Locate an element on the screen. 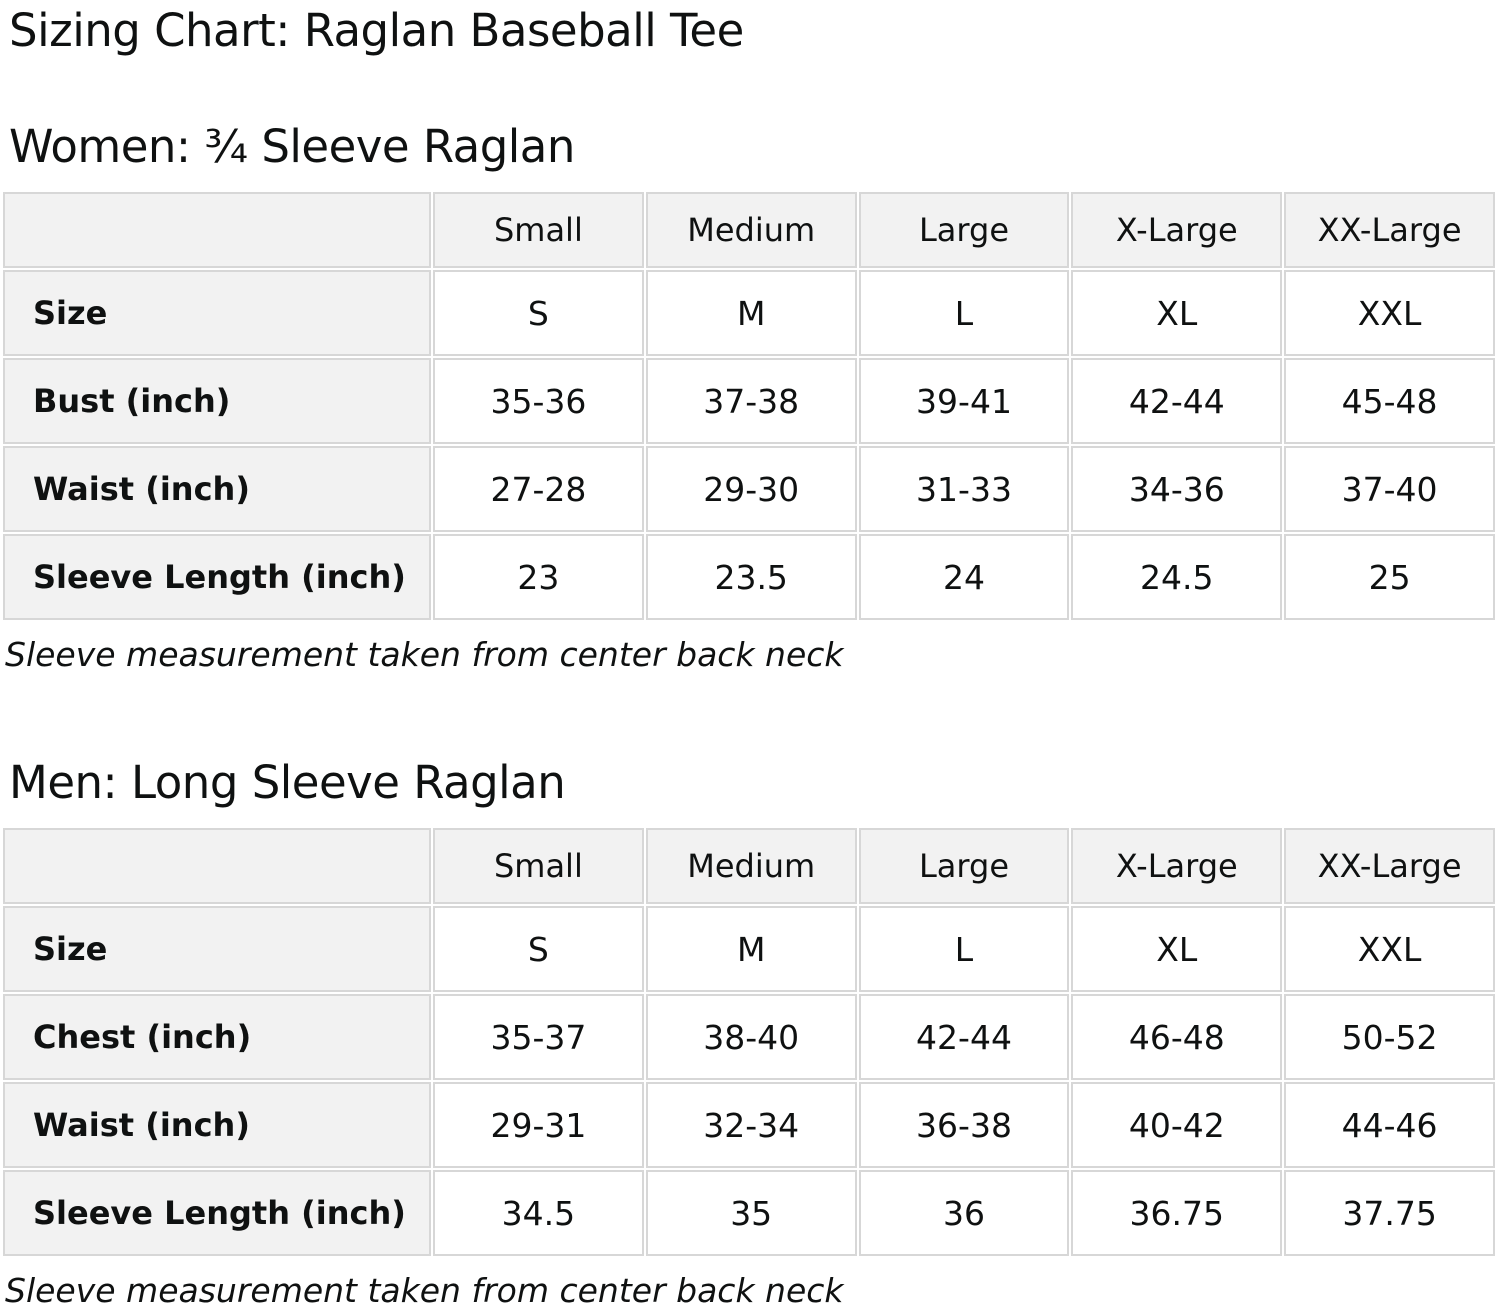 This screenshot has height=1315, width=1500. cell-value: 38-40 is located at coordinates (751, 1037).